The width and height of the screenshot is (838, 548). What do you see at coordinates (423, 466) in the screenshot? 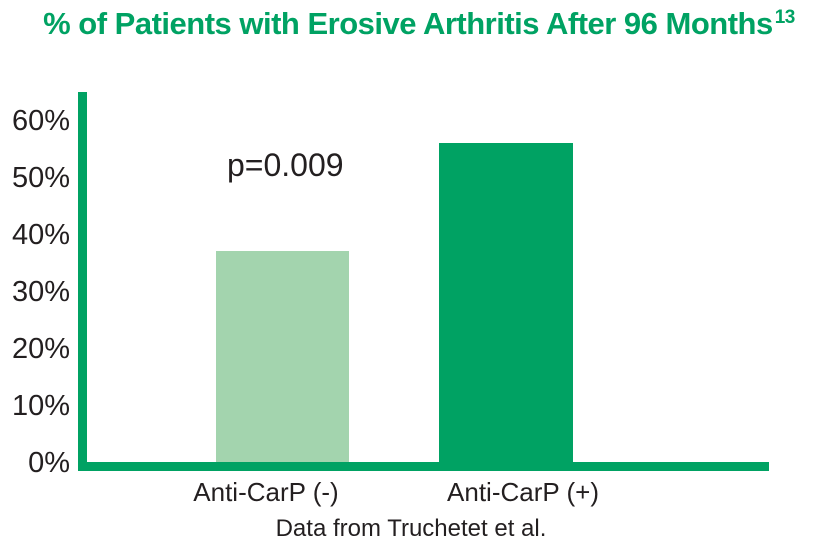
I see `x-axis-line` at bounding box center [423, 466].